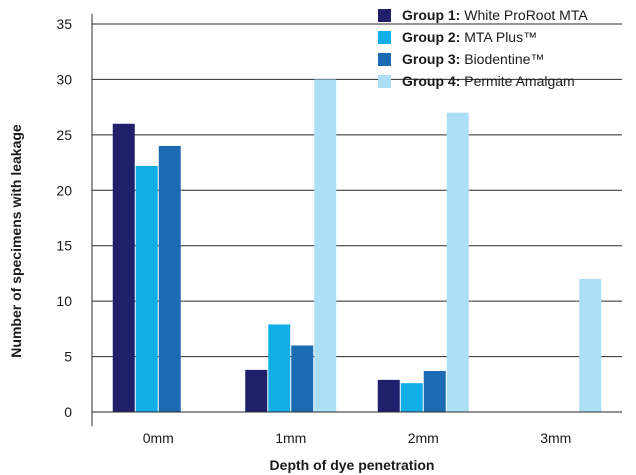 This screenshot has height=475, width=636. I want to click on bar-0mm-group2, so click(146, 288).